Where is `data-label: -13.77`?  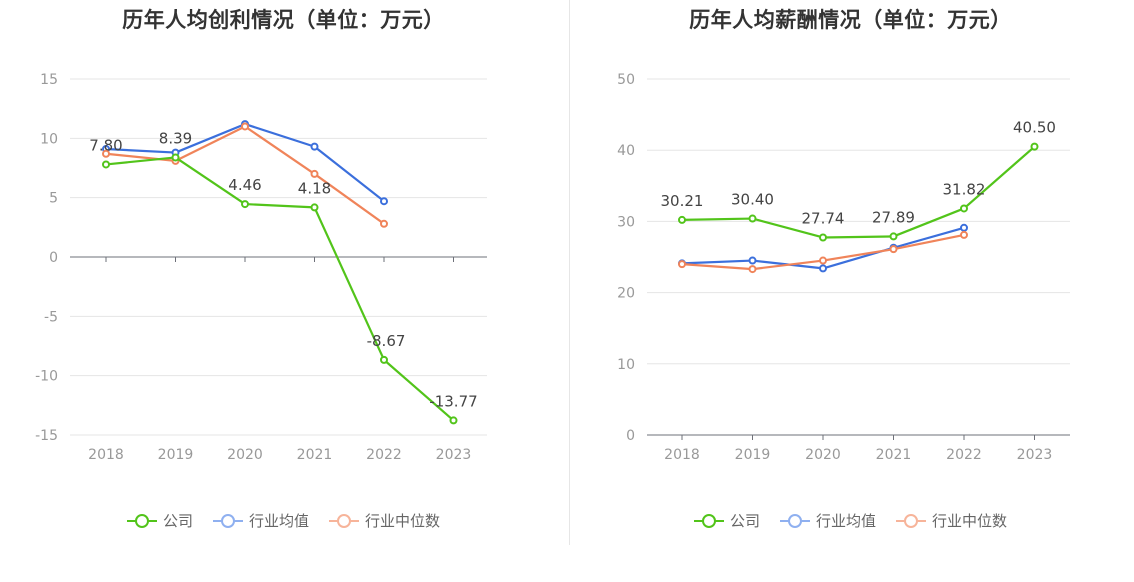
data-label: -13.77 is located at coordinates (453, 401).